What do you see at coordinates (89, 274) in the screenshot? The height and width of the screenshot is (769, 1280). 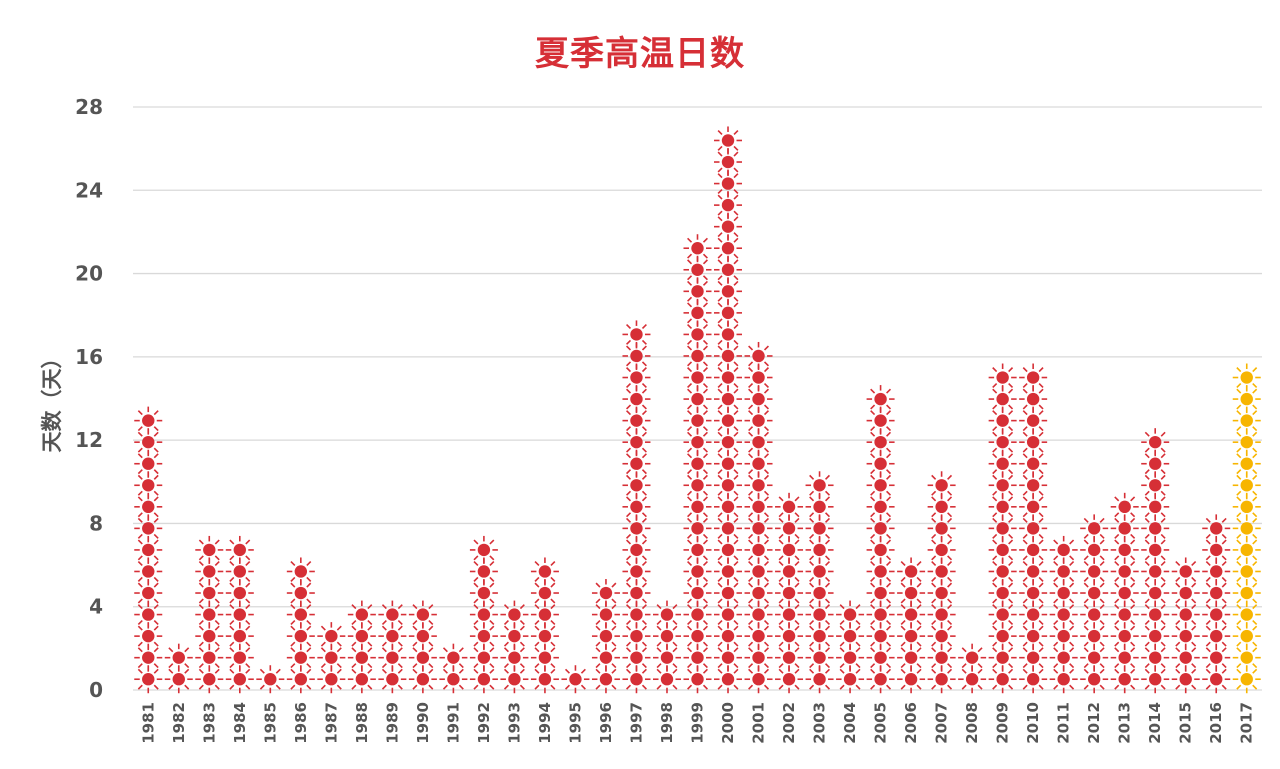 I see `y-tick-label: 20` at bounding box center [89, 274].